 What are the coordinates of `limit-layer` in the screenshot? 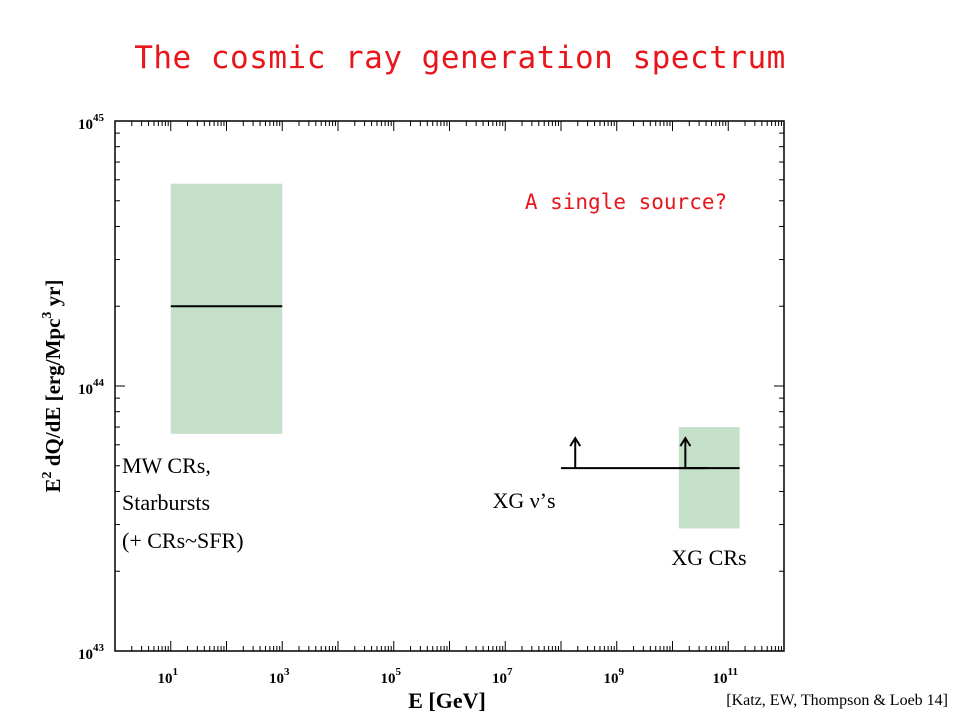 It's located at (634, 453).